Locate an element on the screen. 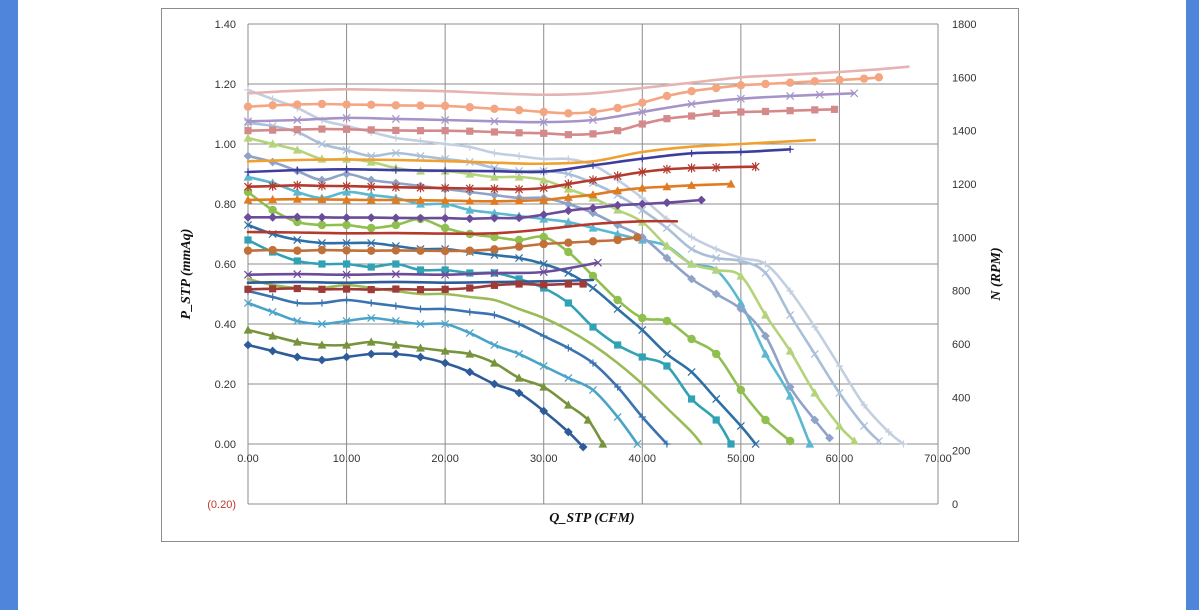 The height and width of the screenshot is (610, 1199). x-tick-label: 60.00 is located at coordinates (840, 459).